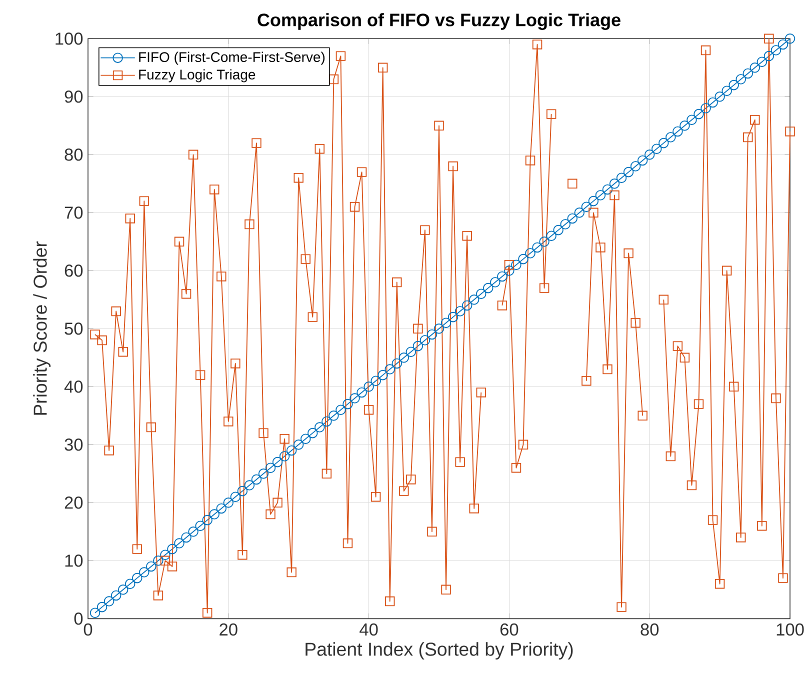 This screenshot has width=809, height=688. I want to click on y-tick-label: 20, so click(73, 502).